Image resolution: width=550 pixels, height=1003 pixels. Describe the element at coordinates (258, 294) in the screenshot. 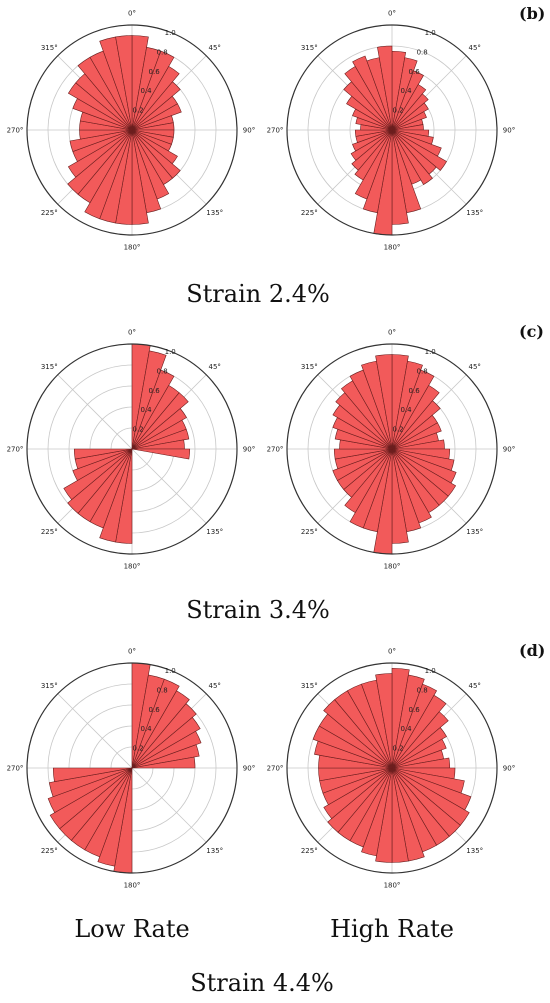

I see `strain-label-b: Strain 2.4%` at that location.